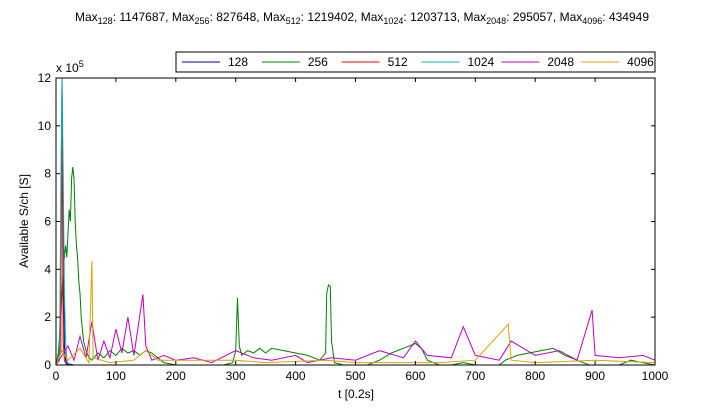  What do you see at coordinates (238, 62) in the screenshot?
I see `legend-label: 128` at bounding box center [238, 62].